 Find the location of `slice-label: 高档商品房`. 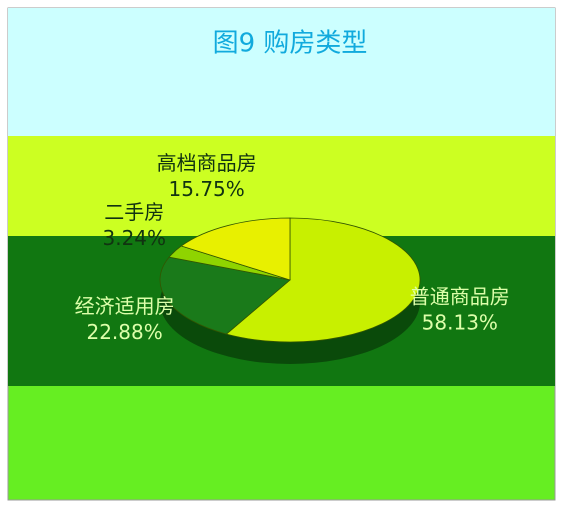

slice-label: 高档商品房 is located at coordinates (207, 163).